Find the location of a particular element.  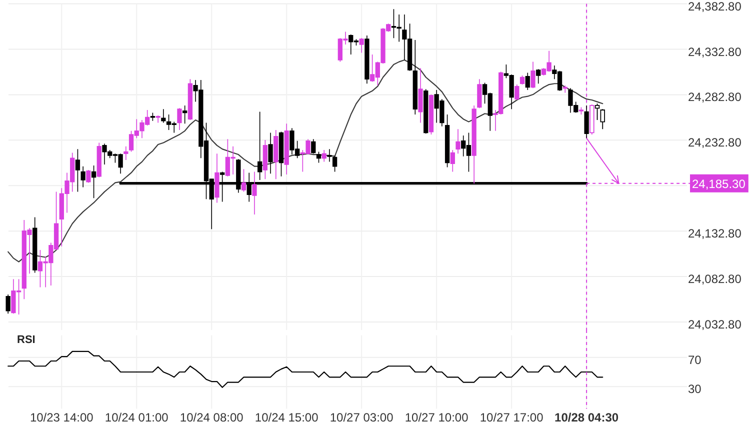

y-tick-label: 24,082.80 is located at coordinates (715, 279).